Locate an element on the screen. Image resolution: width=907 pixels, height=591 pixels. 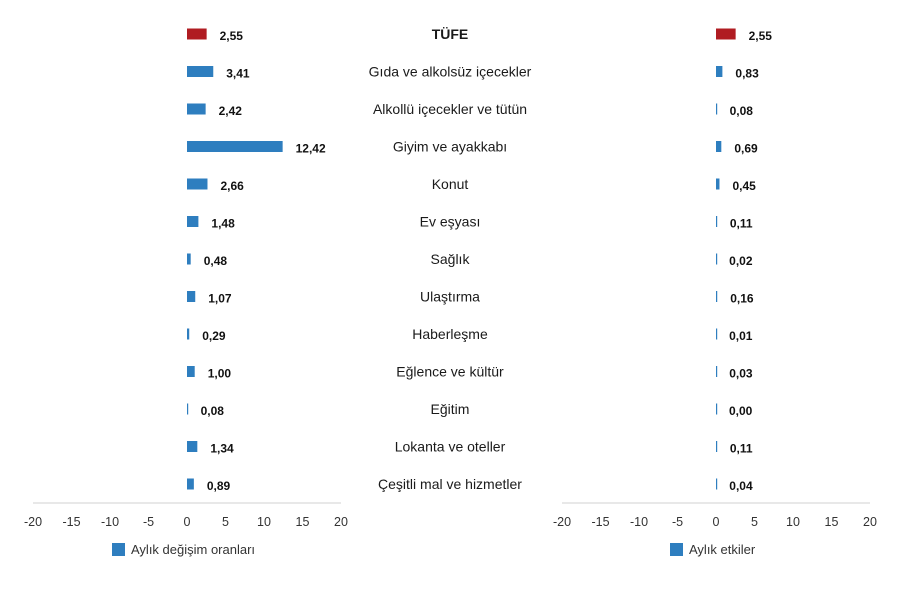
category-label: Lokanta ve oteller is located at coordinates (450, 447).